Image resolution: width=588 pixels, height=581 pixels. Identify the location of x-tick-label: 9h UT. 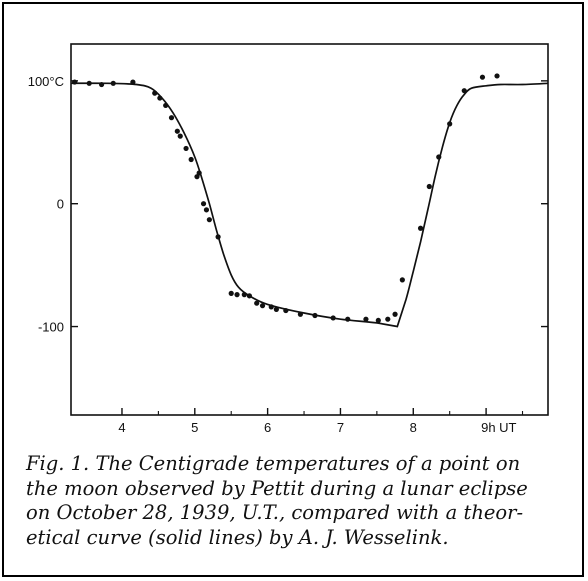
(498, 427).